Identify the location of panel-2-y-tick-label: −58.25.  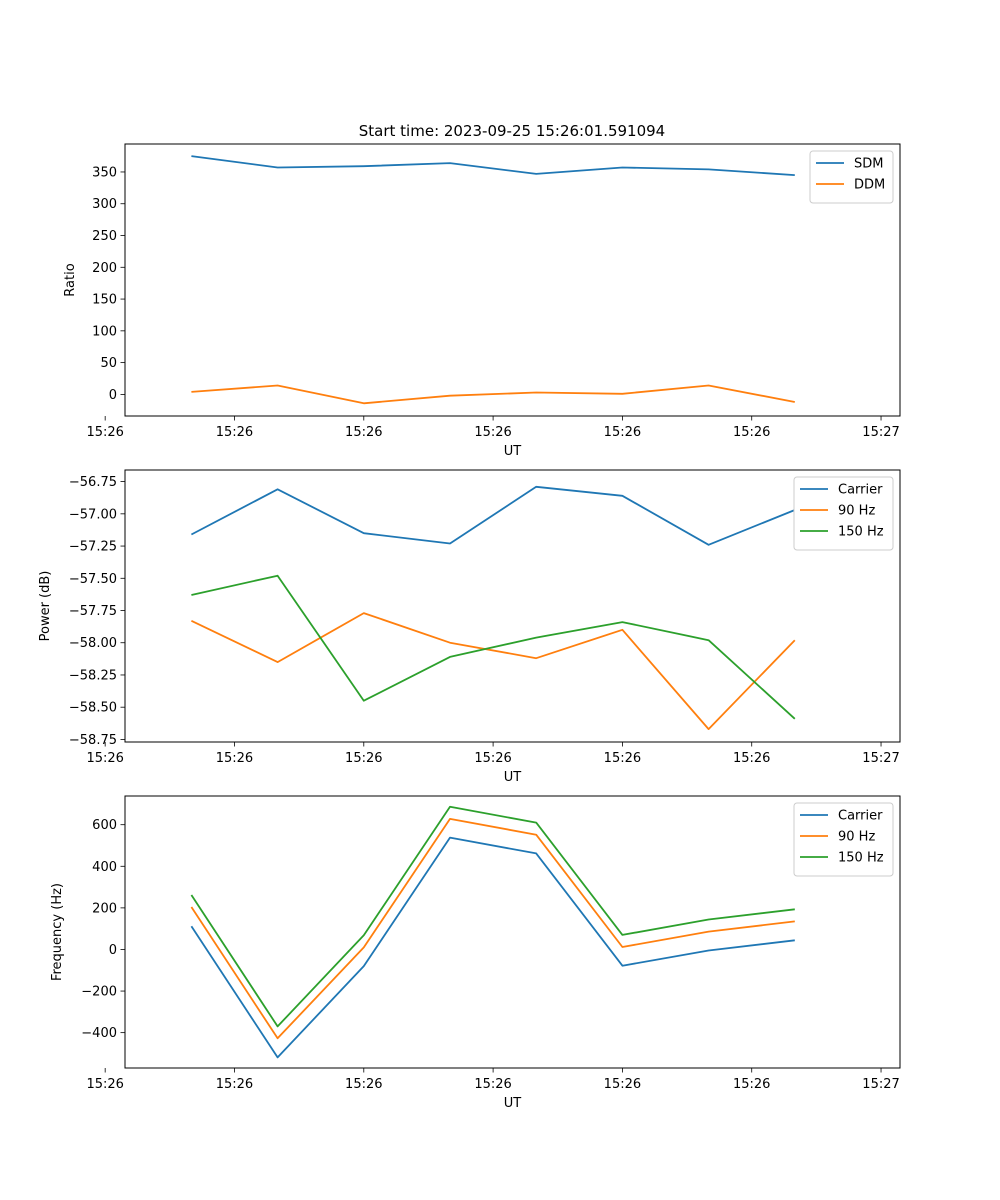
(93, 675).